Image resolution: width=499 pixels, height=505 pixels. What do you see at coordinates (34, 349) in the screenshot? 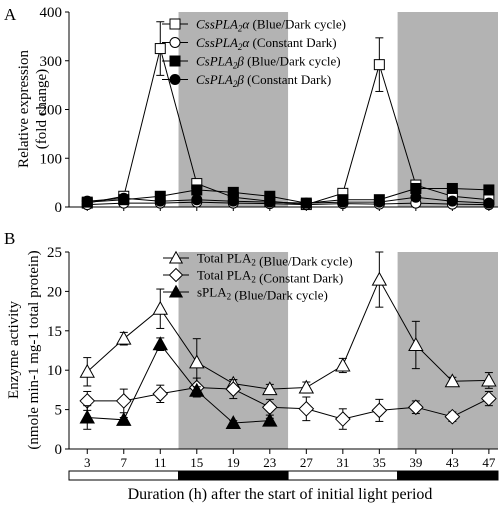
I see `y-axis-label-line-1: (nmole min-1 mg-1 total protein)` at bounding box center [34, 349].